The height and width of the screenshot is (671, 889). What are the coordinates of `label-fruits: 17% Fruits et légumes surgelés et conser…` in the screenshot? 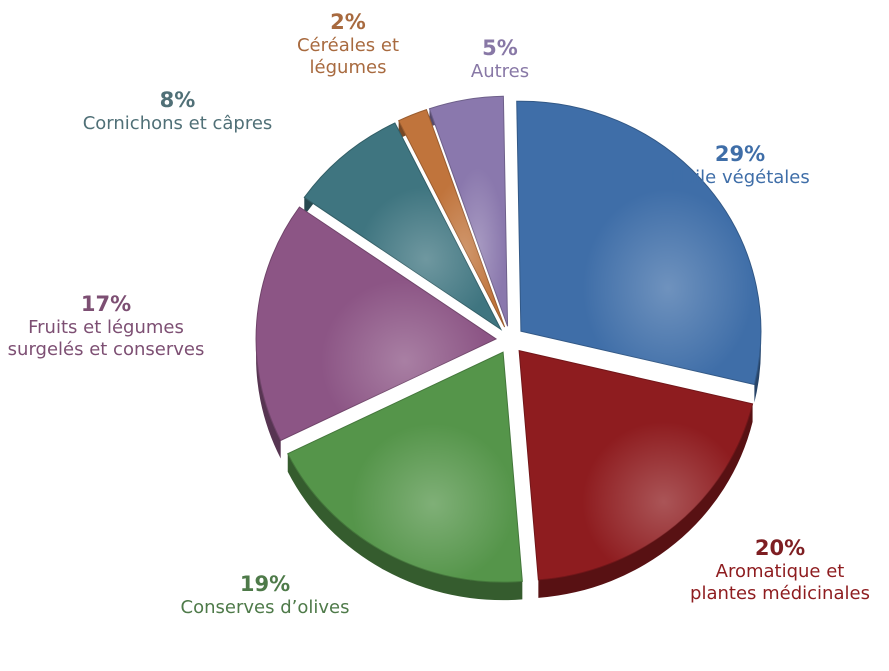 It's located at (106, 326).